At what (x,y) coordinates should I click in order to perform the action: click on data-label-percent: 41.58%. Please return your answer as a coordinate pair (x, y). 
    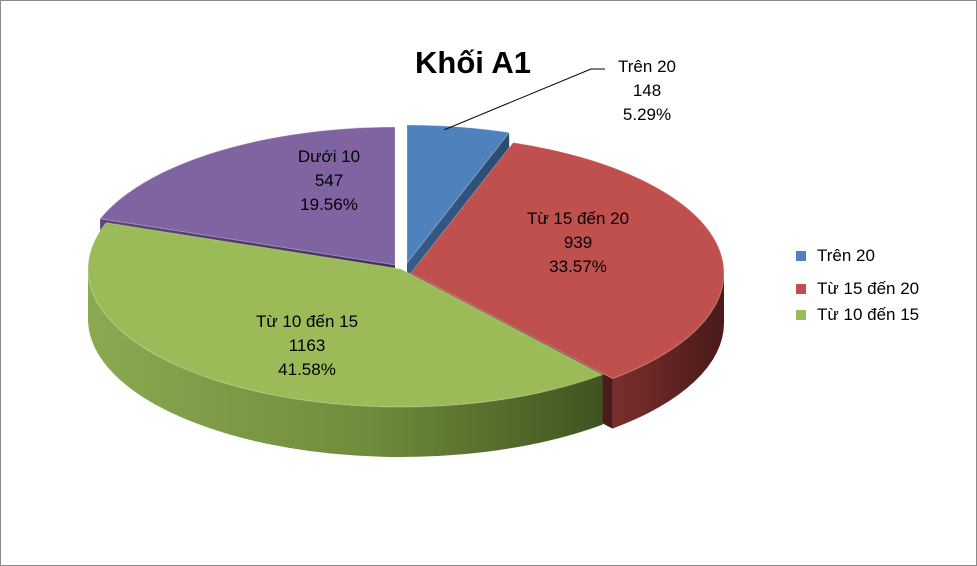
    Looking at the image, I should click on (307, 369).